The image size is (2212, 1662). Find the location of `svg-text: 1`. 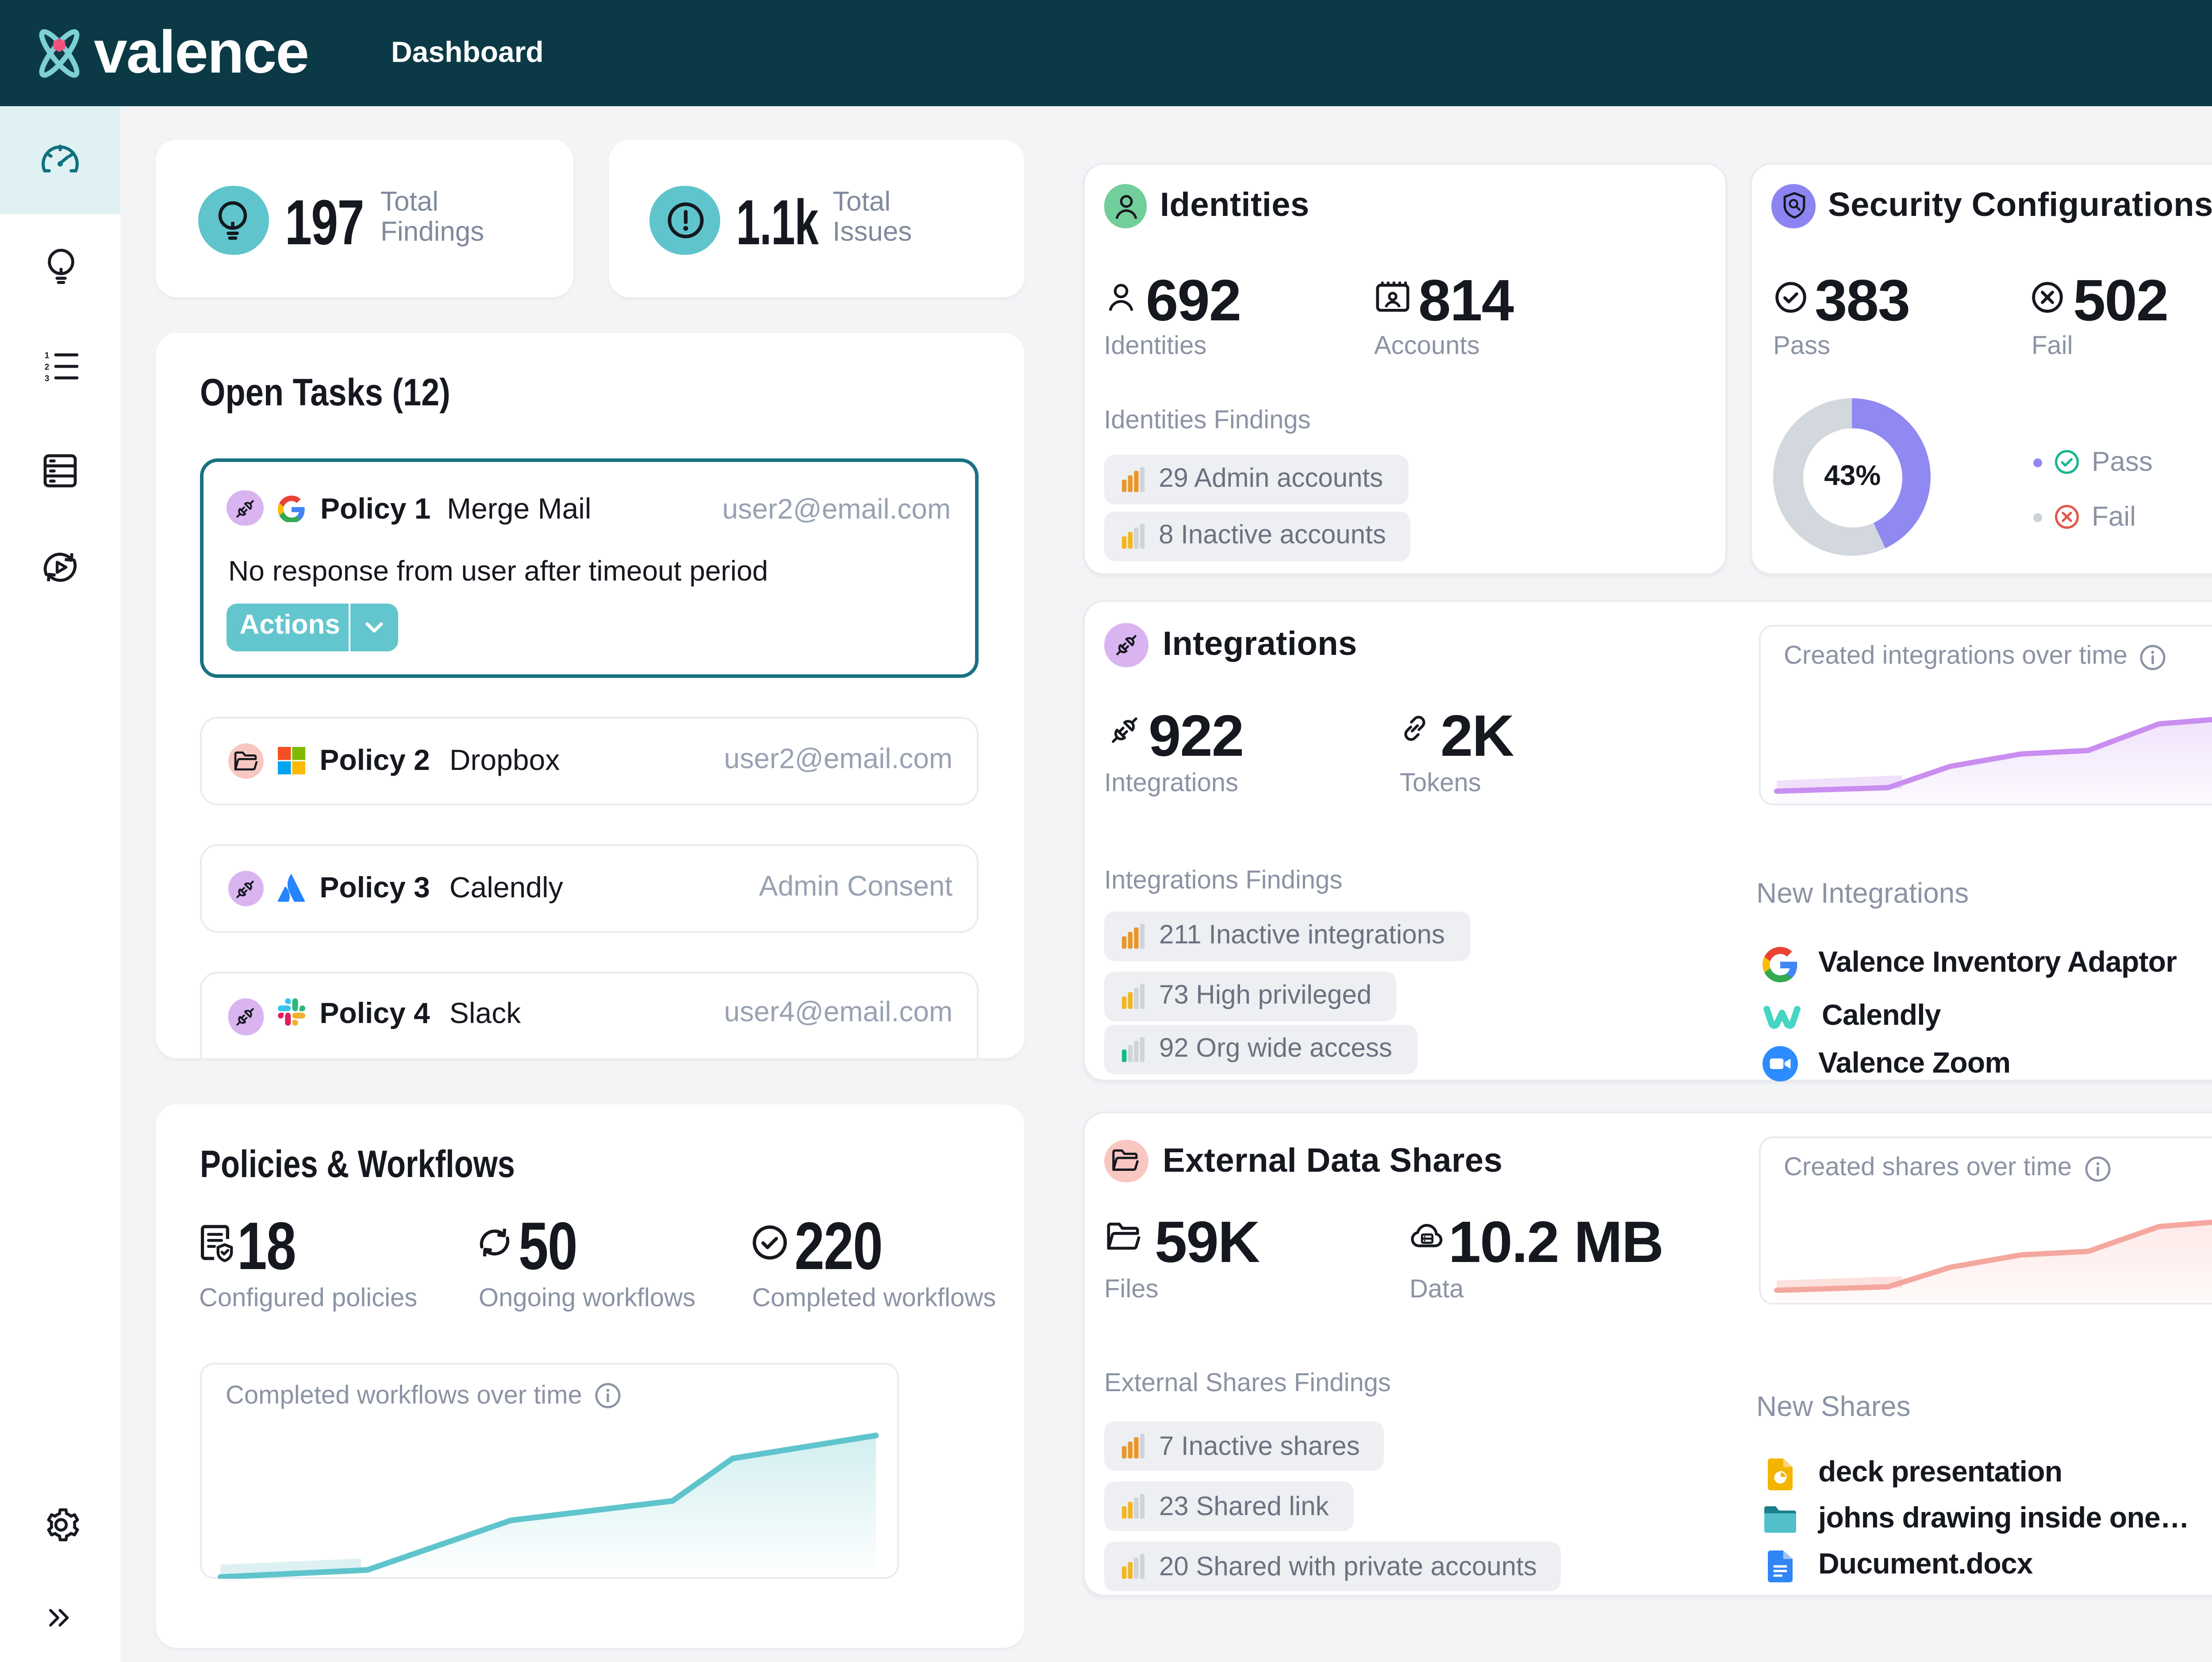

svg-text: 1 is located at coordinates (48, 356).